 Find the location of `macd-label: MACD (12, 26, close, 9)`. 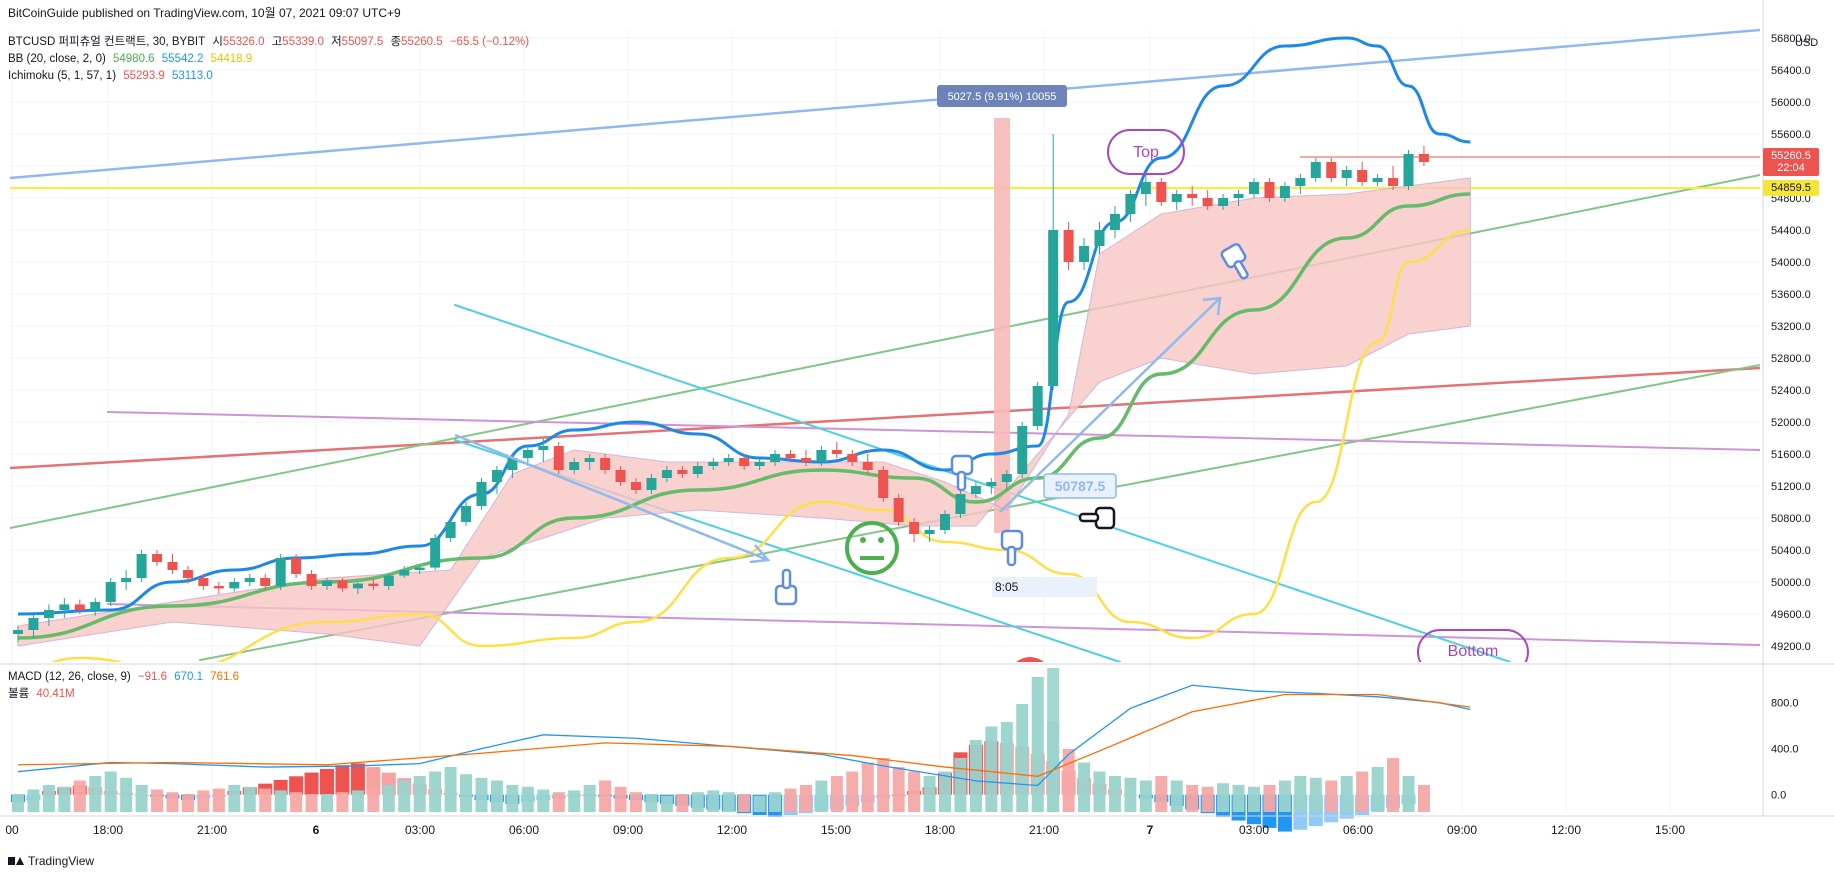

macd-label: MACD (12, 26, close, 9) is located at coordinates (69, 677).